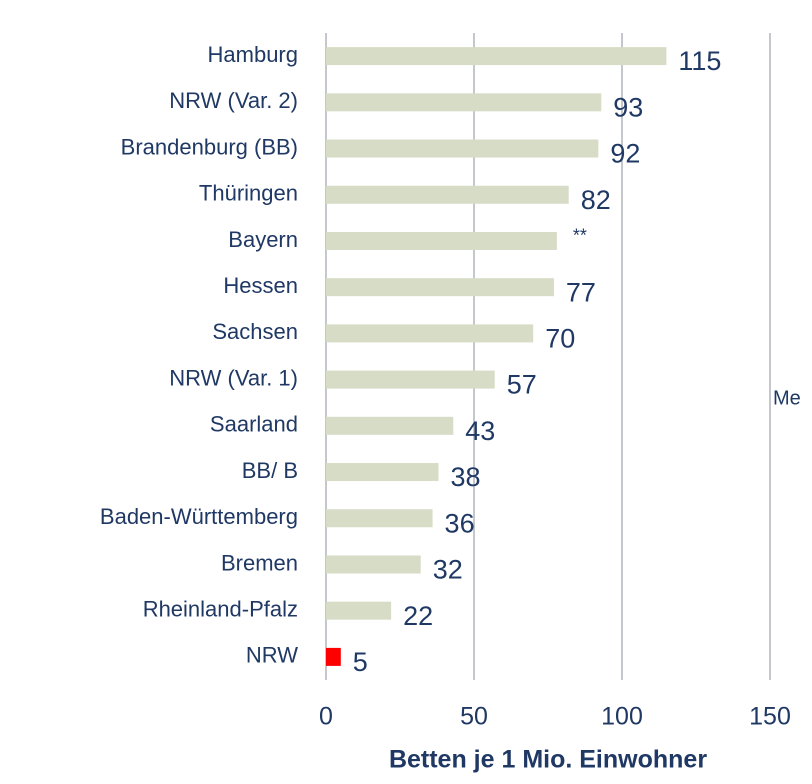 The width and height of the screenshot is (812, 784). Describe the element at coordinates (787, 398) in the screenshot. I see `annotation: Me` at that location.